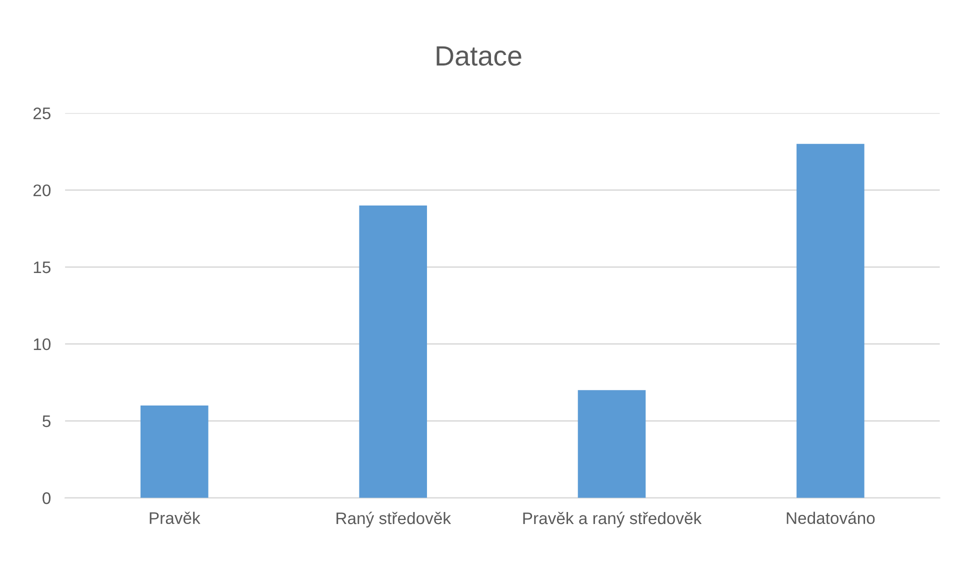 This screenshot has height=583, width=957. Describe the element at coordinates (46, 422) in the screenshot. I see `y-tick-label: 5` at that location.